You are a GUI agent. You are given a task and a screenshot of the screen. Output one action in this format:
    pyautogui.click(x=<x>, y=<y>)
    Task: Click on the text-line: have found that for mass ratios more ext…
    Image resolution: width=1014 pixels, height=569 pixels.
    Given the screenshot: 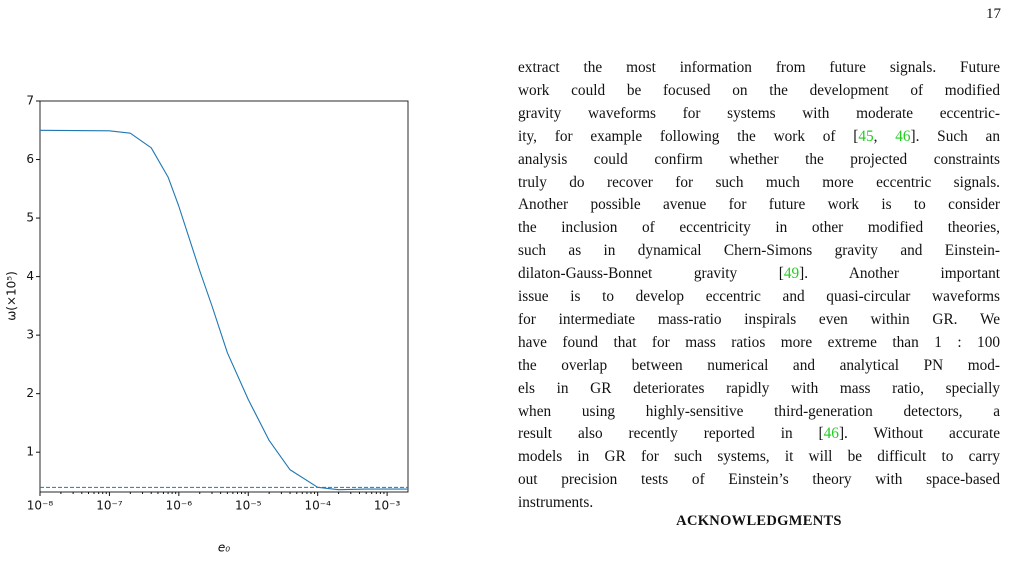 What is the action you would take?
    pyautogui.click(x=759, y=343)
    